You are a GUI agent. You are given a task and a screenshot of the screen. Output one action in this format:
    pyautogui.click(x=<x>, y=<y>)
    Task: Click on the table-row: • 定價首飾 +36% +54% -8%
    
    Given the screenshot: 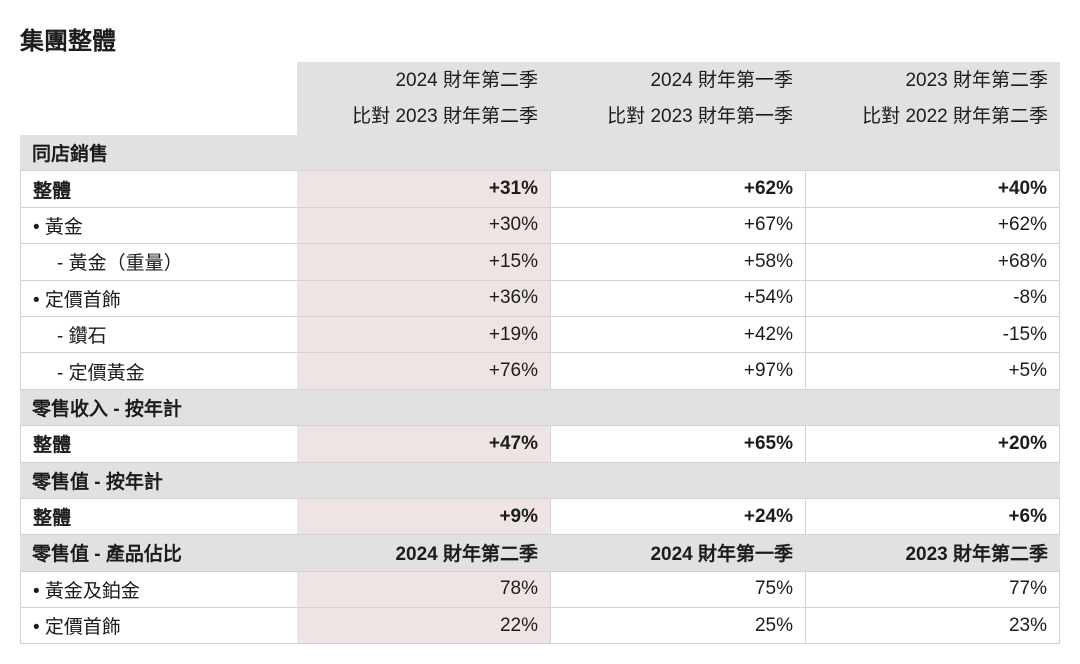 What is the action you would take?
    pyautogui.click(x=540, y=298)
    